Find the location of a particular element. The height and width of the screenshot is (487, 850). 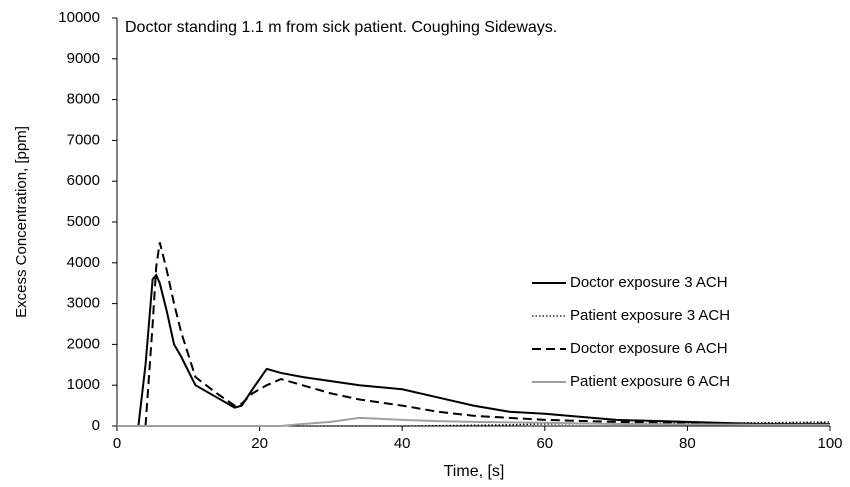

legend-label: Doctor exposure 6 ACH is located at coordinates (649, 348).